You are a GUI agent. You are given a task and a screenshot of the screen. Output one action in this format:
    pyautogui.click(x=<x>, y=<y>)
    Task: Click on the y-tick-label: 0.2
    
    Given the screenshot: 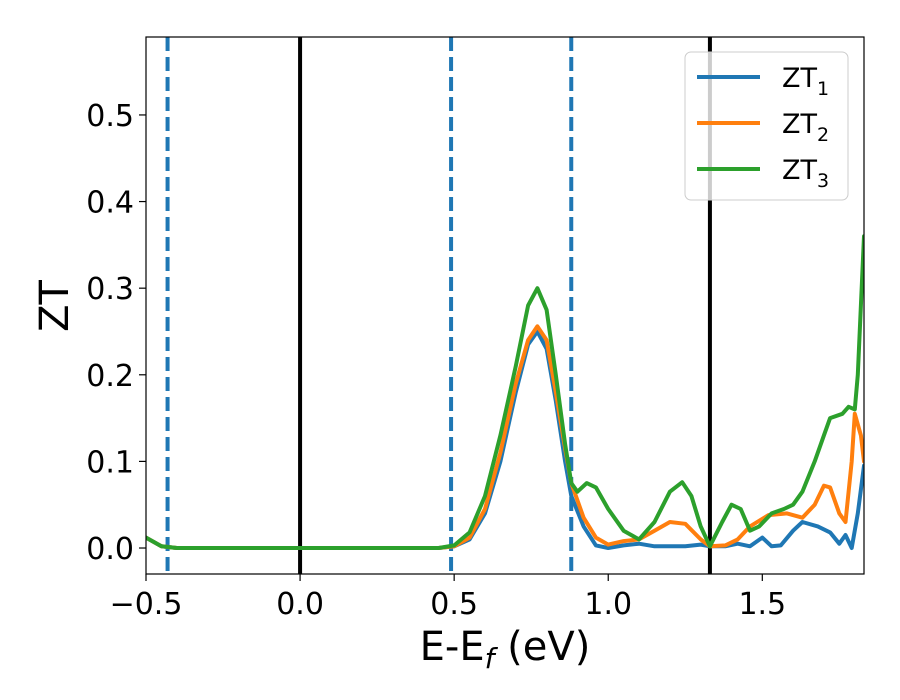 What is the action you would take?
    pyautogui.click(x=110, y=376)
    